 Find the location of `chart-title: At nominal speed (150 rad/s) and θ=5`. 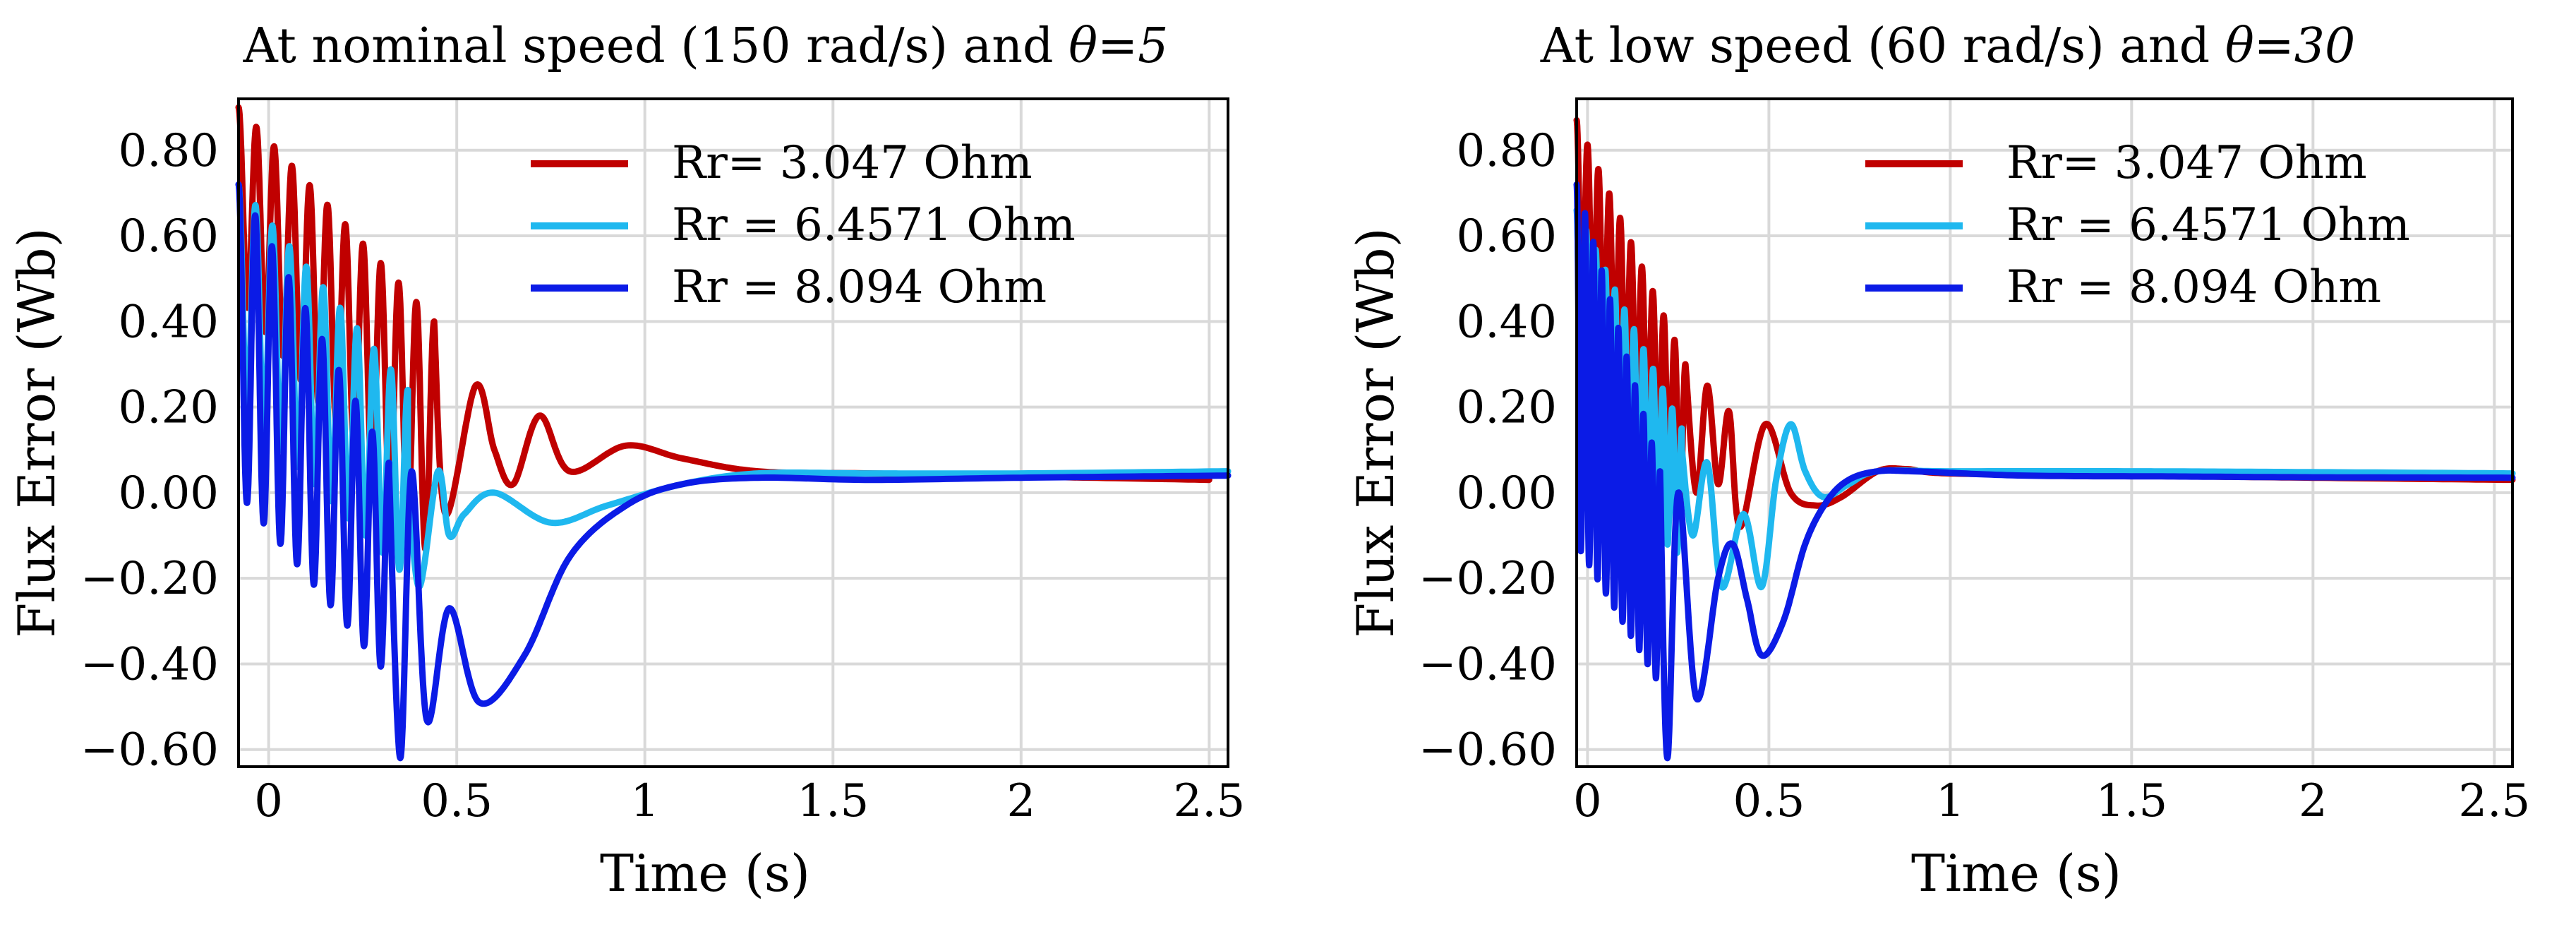

chart-title: At nominal speed (150 rad/s) and θ=5 is located at coordinates (706, 46).